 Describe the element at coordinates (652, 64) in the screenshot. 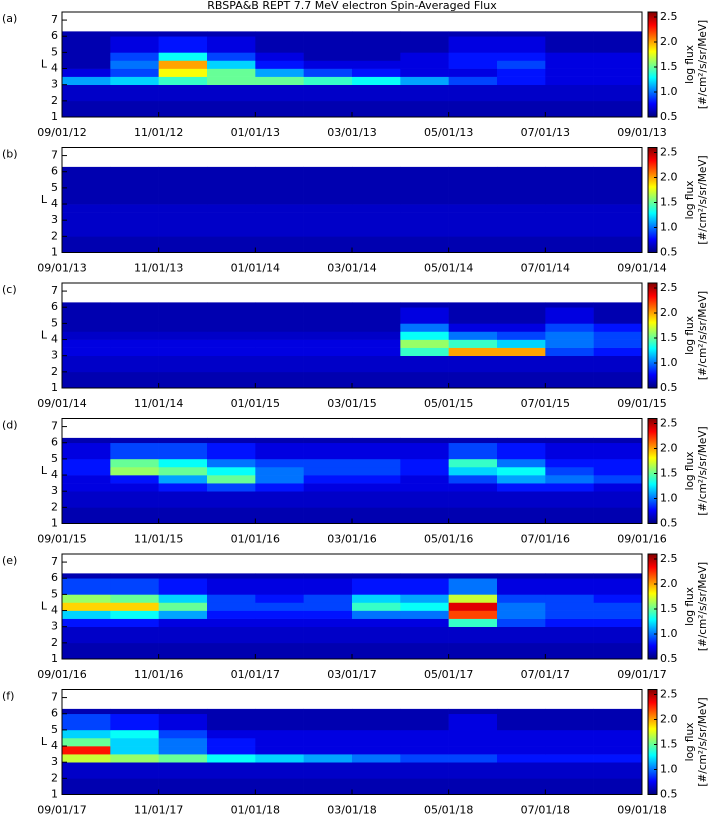

I see `colorbar` at that location.